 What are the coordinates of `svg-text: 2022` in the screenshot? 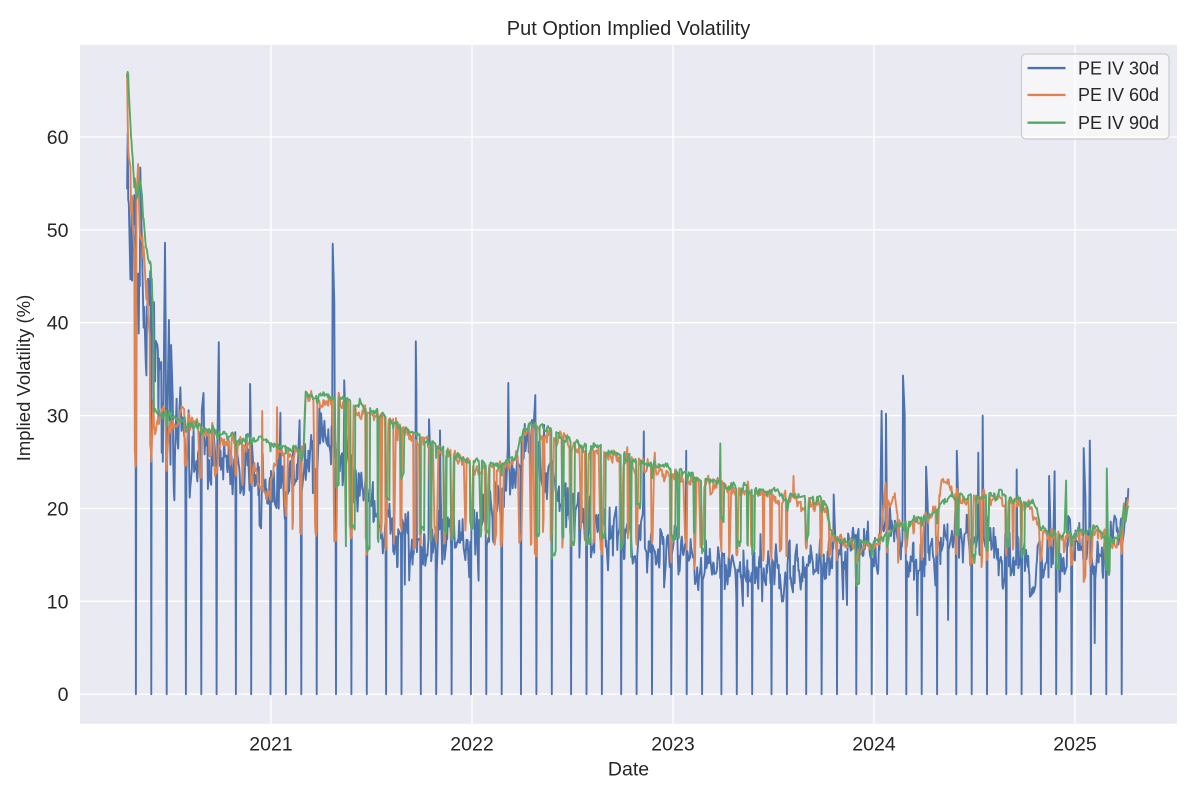 It's located at (471, 745).